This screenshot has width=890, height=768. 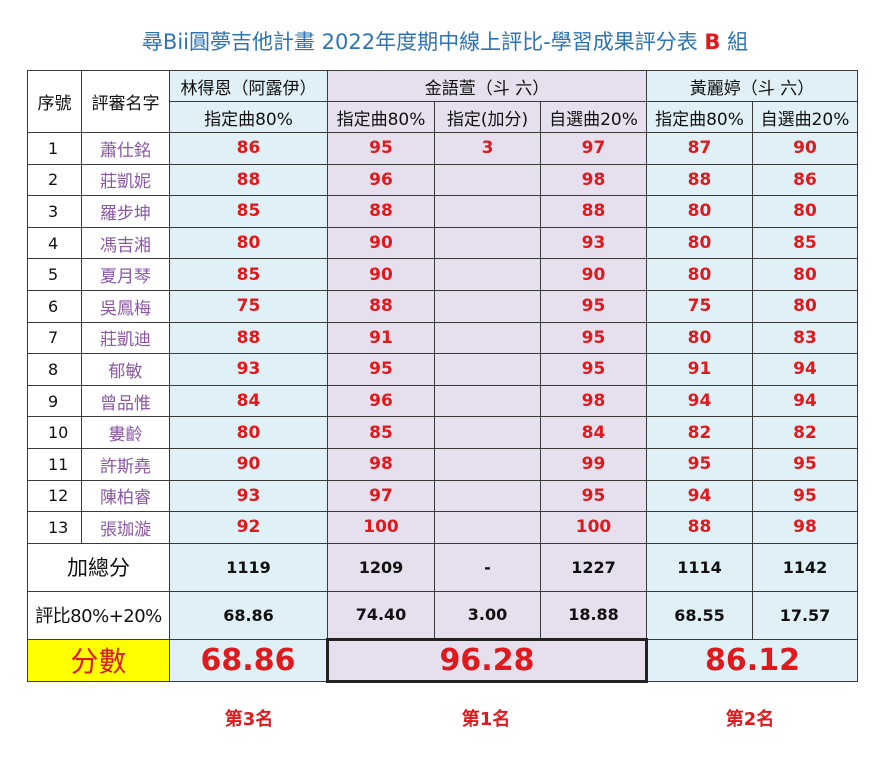 I want to click on ratio-cell: 3.00, so click(x=487, y=615).